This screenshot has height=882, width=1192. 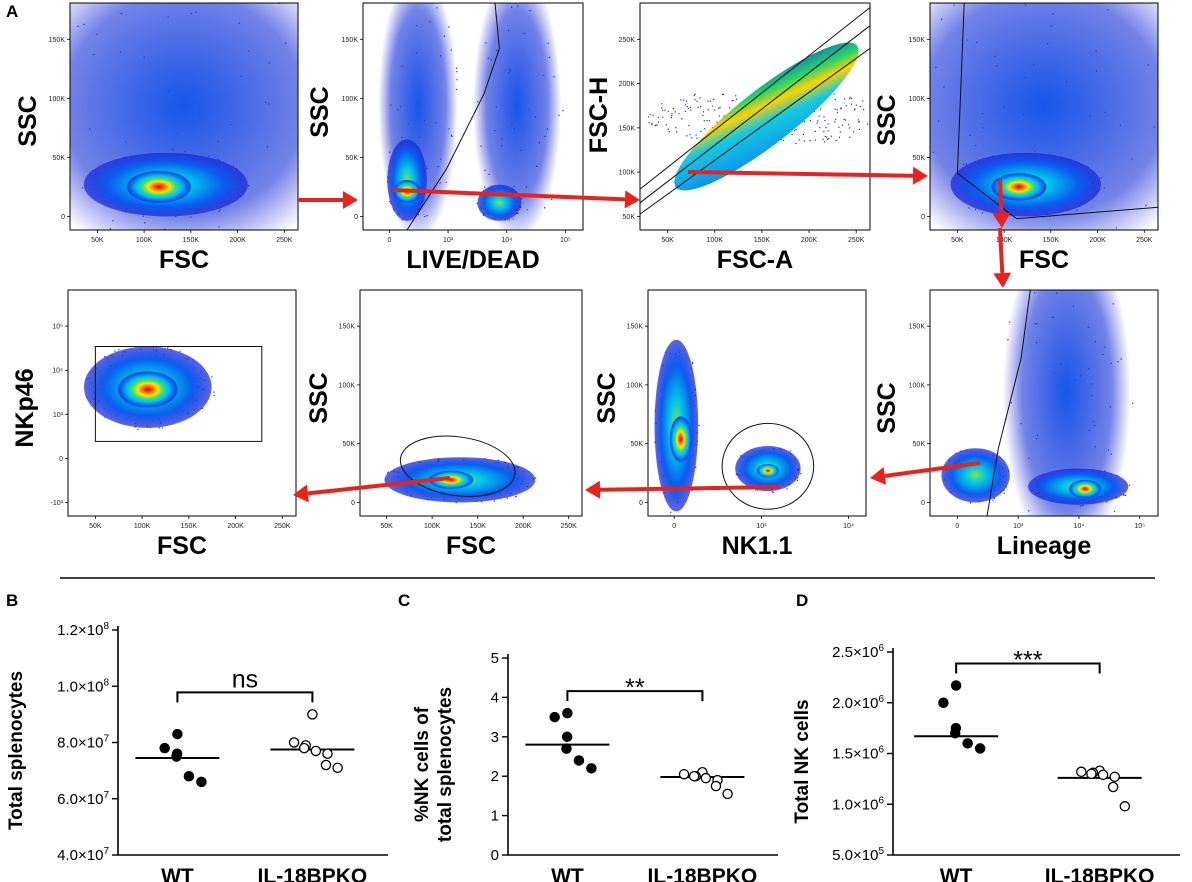 I want to click on y-tick-label: 1.0×106, so click(x=858, y=804).